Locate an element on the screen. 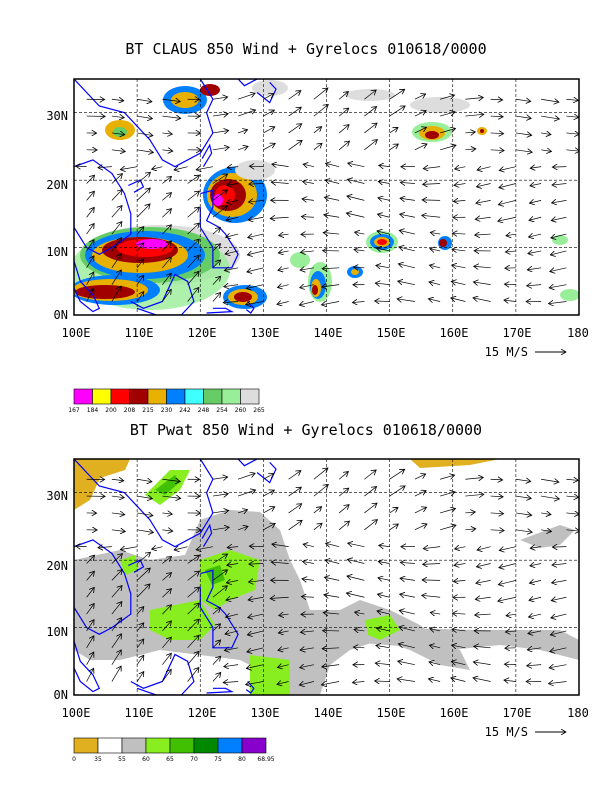 The height and width of the screenshot is (792, 612). lon-label: 150E is located at coordinates (391, 713).